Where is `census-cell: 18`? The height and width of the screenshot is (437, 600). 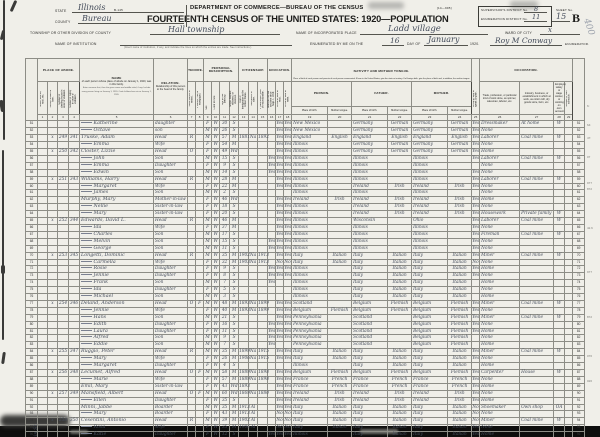
census-cell: 18 is located at coordinates (225, 207).